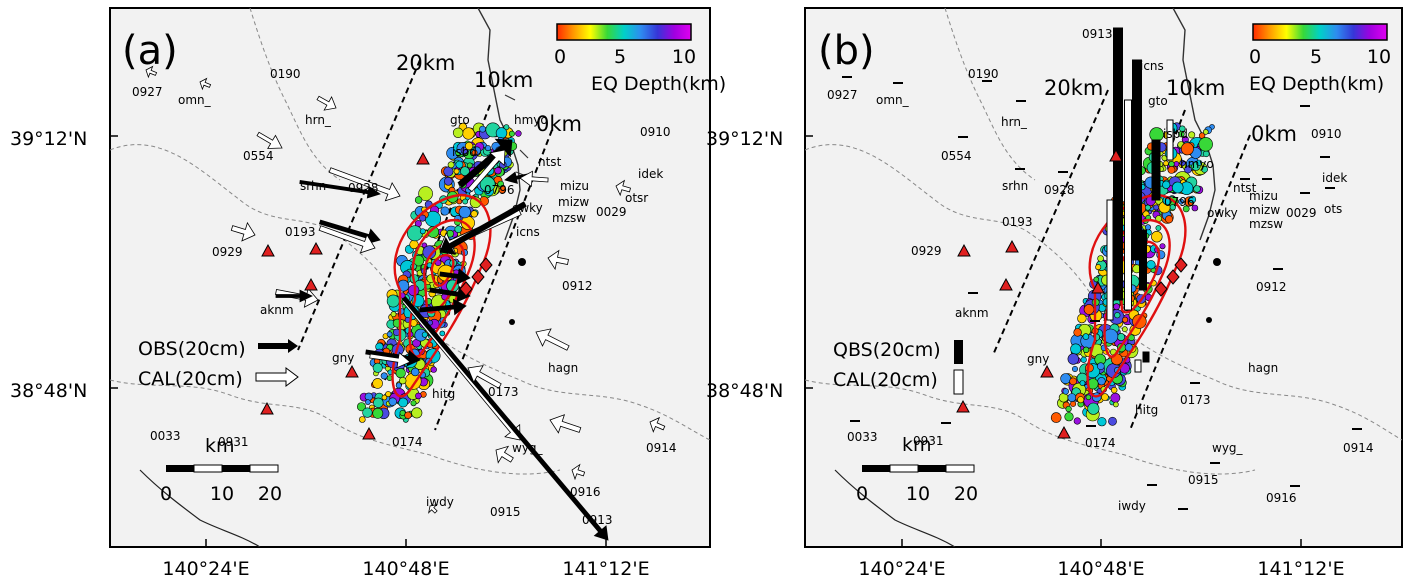  Describe the element at coordinates (425, 63) in the screenshot. I see `distance-label-20km-a: 20km` at that location.